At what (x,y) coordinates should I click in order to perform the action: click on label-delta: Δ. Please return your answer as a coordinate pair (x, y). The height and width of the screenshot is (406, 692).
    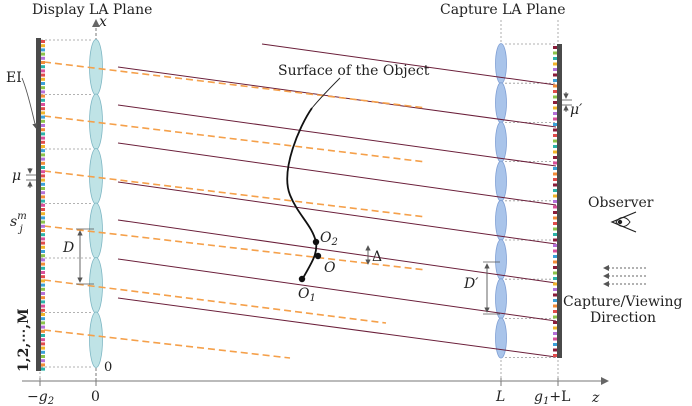
    Looking at the image, I should click on (377, 257).